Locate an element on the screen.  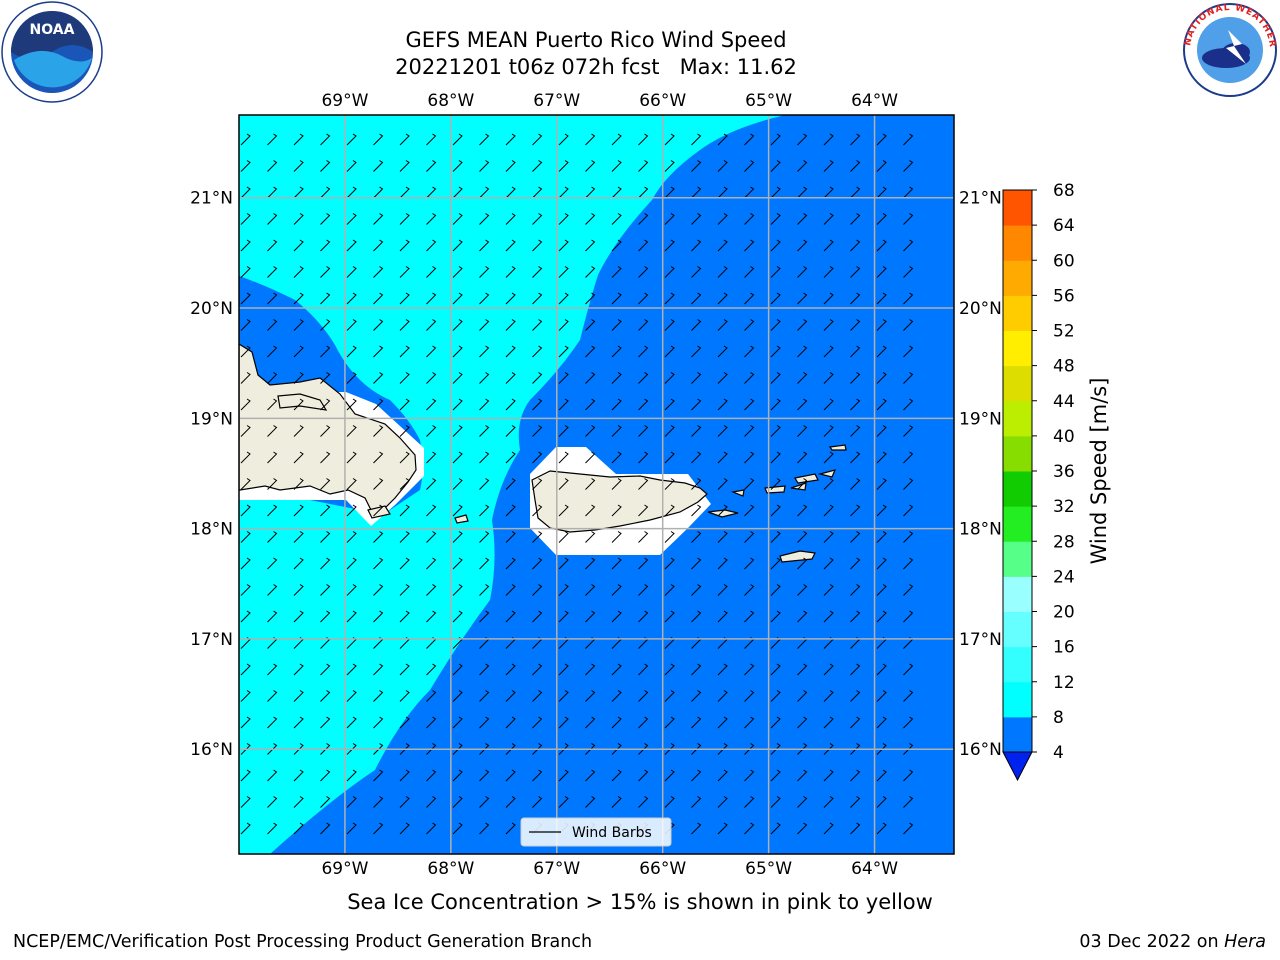
lon-tick-label: 69°W is located at coordinates (344, 869).